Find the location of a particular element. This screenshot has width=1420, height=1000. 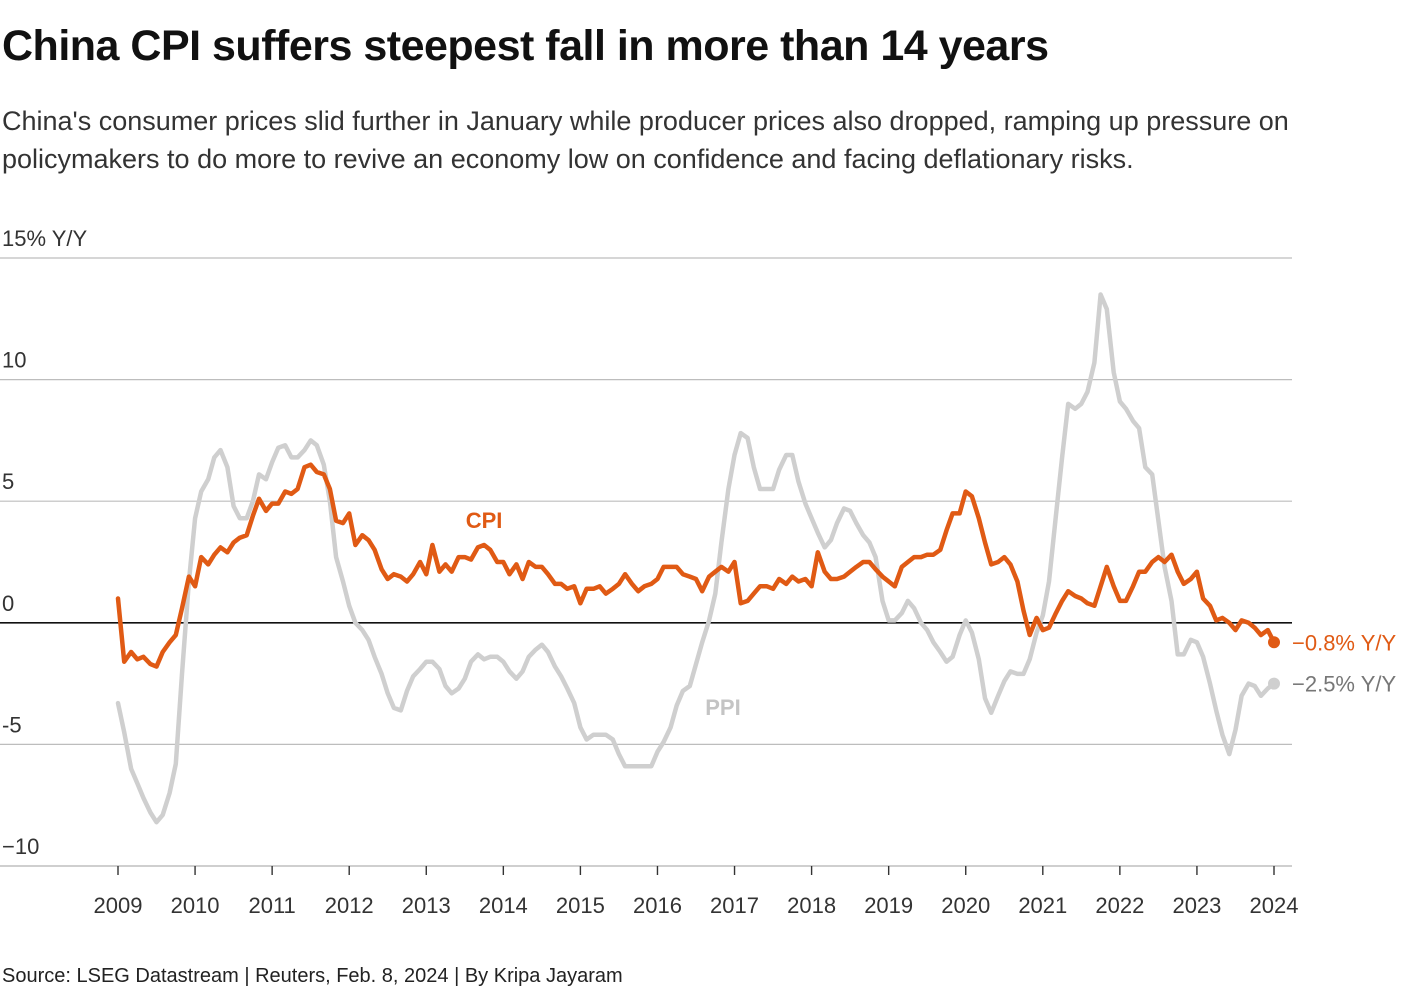

x-tick-label: 2015 is located at coordinates (580, 905).